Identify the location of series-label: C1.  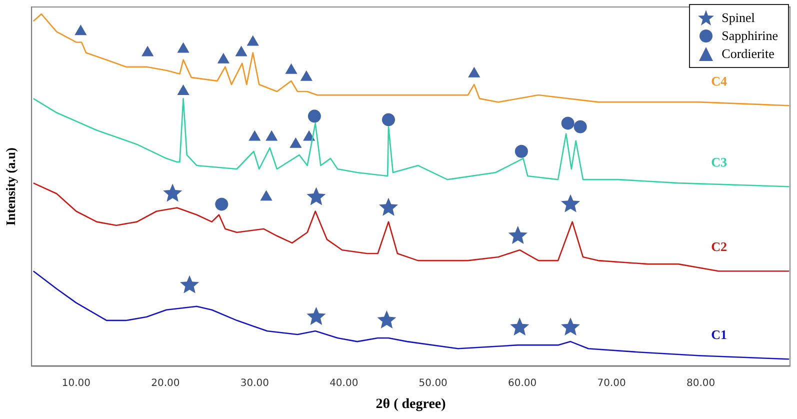
(719, 334).